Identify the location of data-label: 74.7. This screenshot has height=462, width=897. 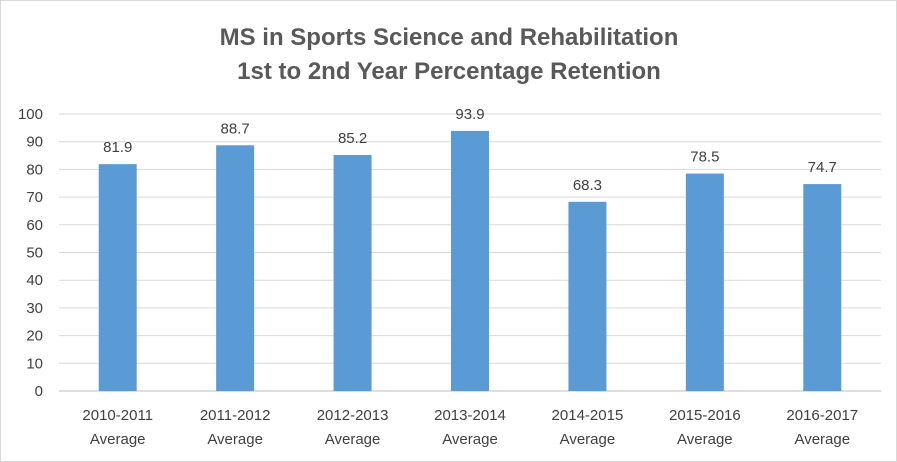
(822, 167).